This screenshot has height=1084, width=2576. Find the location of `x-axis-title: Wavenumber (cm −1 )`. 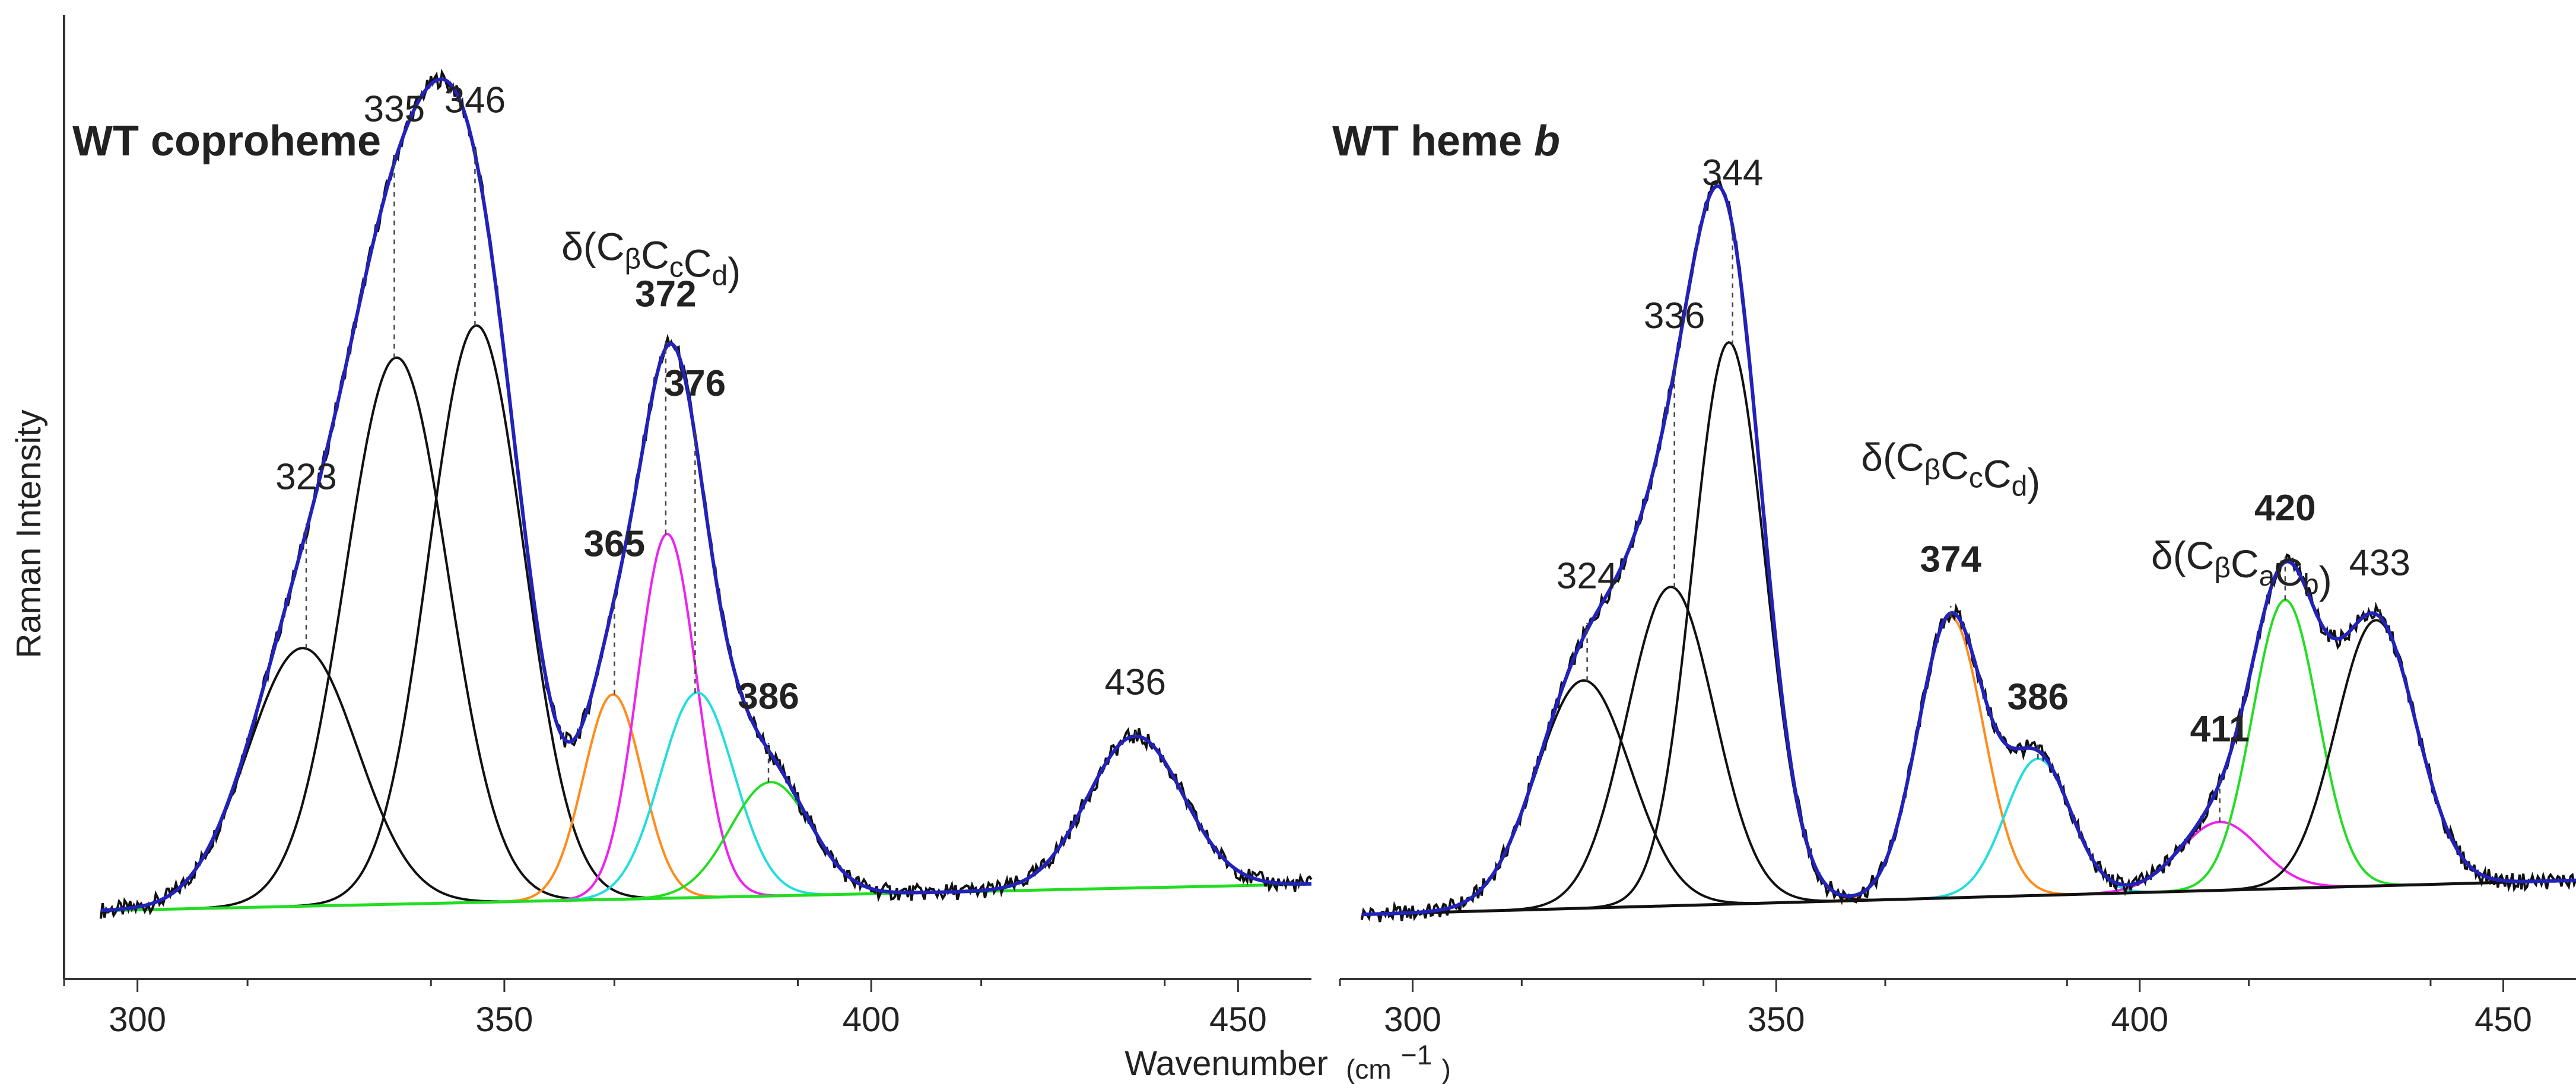

x-axis-title: Wavenumber (cm −1 ) is located at coordinates (1288, 1059).